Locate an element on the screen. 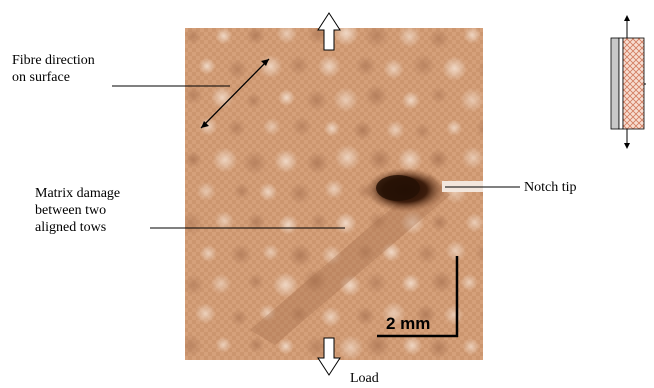 Image resolution: width=654 pixels, height=388 pixels. scale-bar: 2 mm is located at coordinates (418, 297).